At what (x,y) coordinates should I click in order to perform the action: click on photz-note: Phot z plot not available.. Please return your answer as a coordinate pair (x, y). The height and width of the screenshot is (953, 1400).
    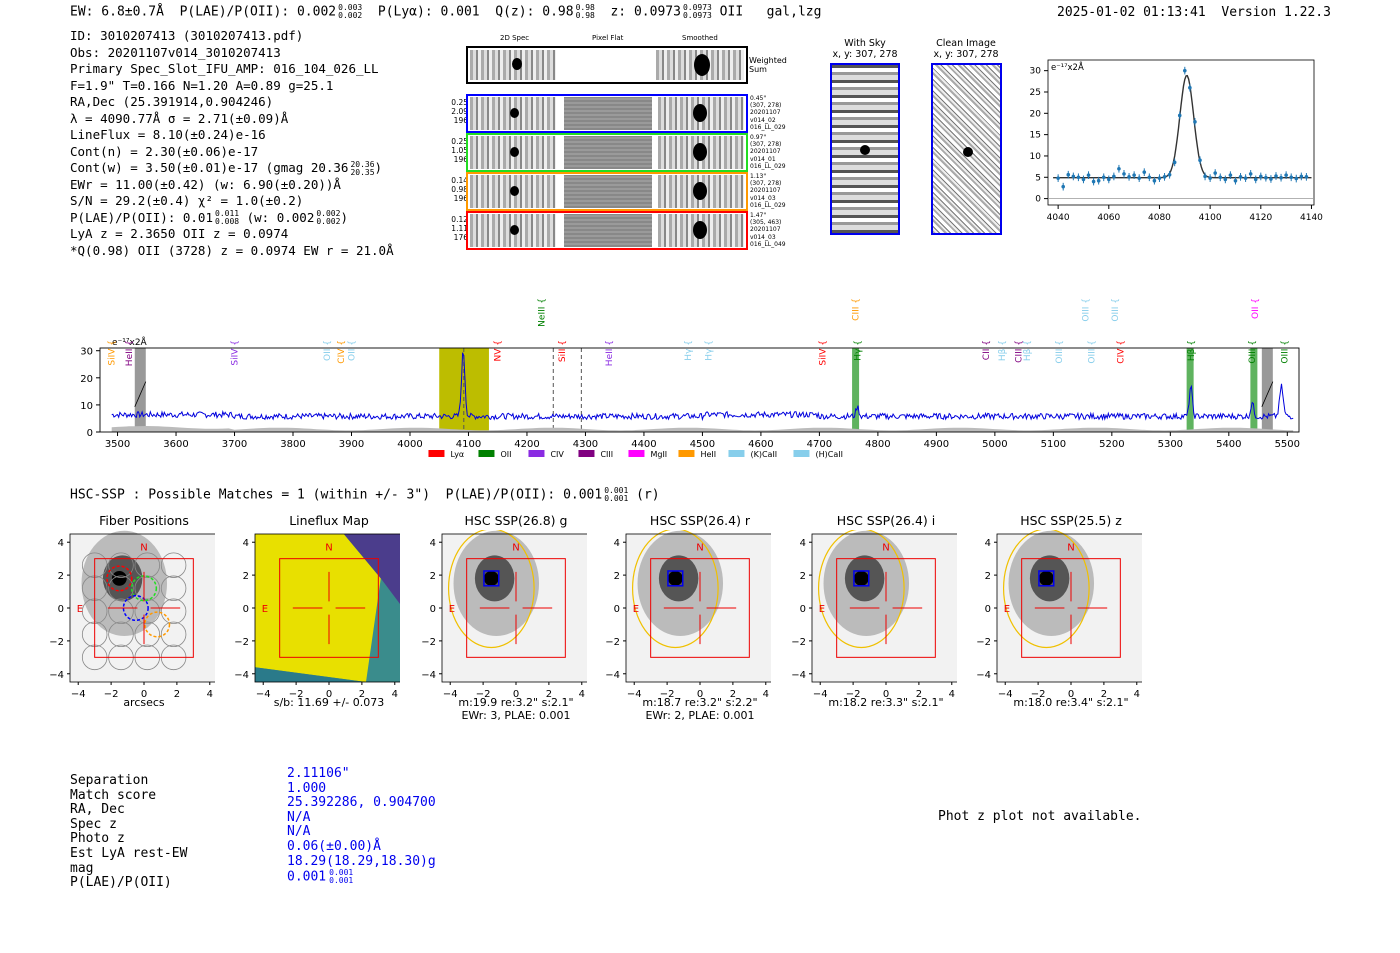
    Looking at the image, I should click on (1040, 816).